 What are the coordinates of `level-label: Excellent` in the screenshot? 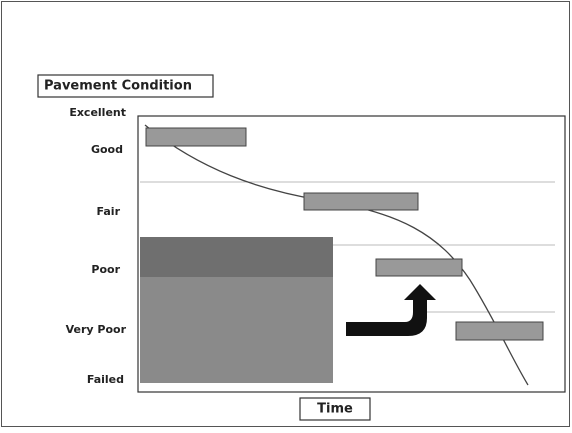 It's located at (97, 112).